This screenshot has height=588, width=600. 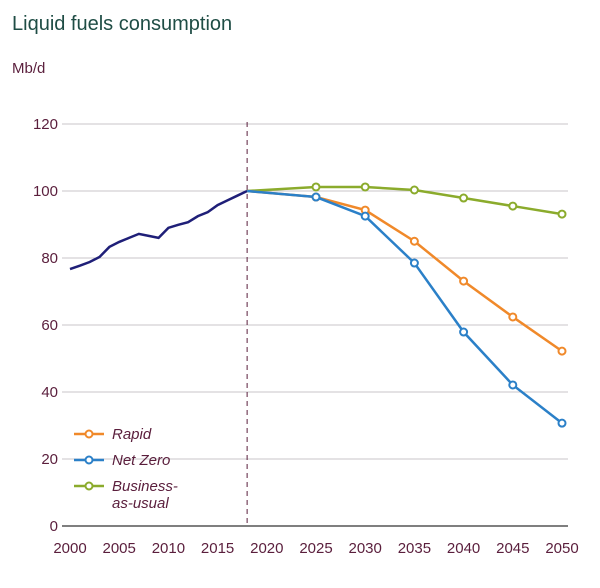 What do you see at coordinates (405, 271) in the screenshot?
I see `series-line` at bounding box center [405, 271].